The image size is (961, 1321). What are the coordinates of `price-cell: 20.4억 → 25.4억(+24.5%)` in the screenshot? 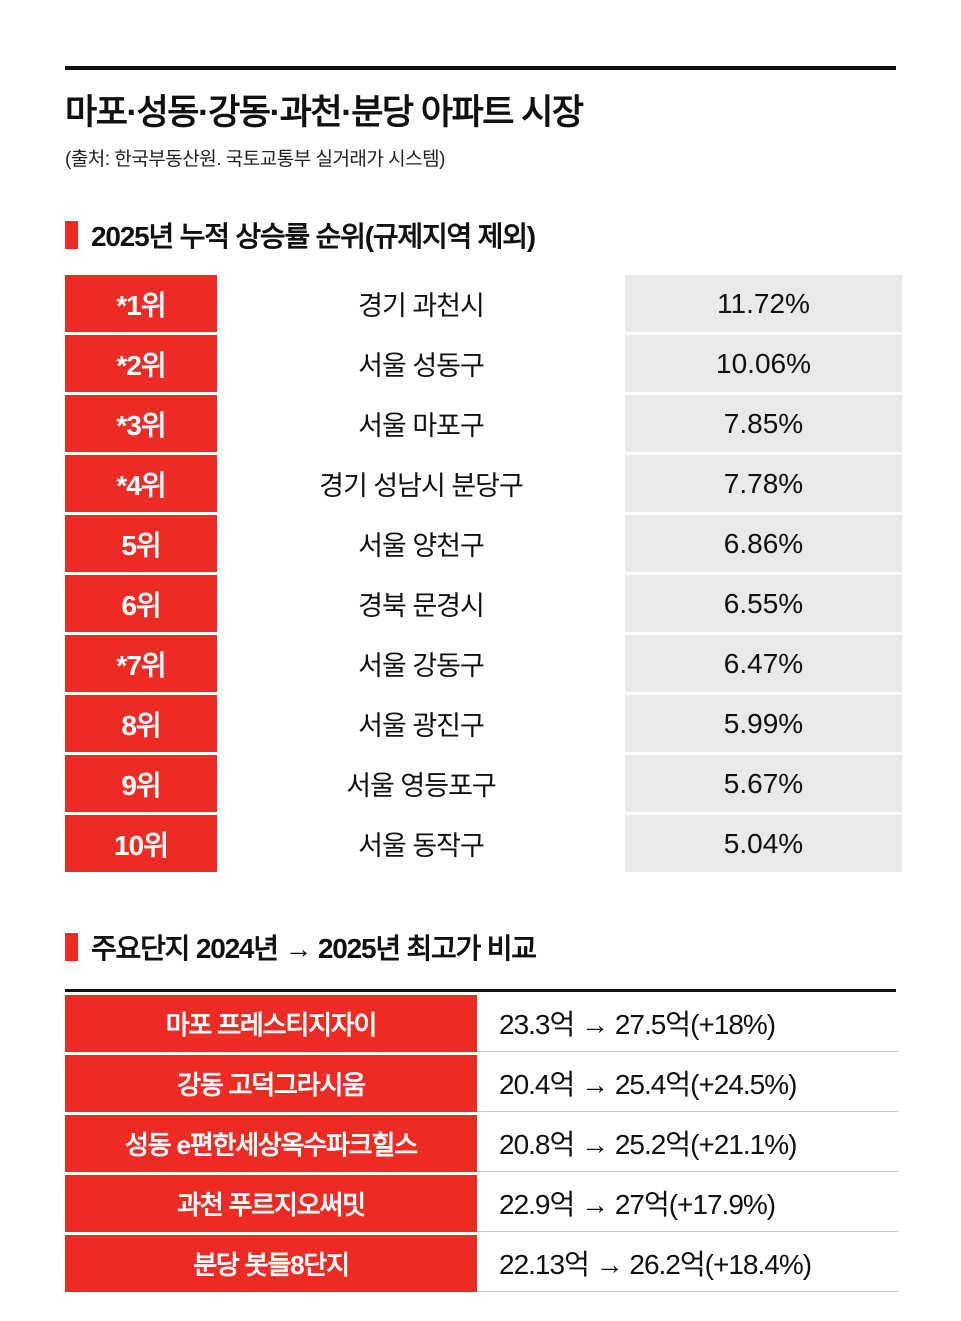 It's located at (687, 1083).